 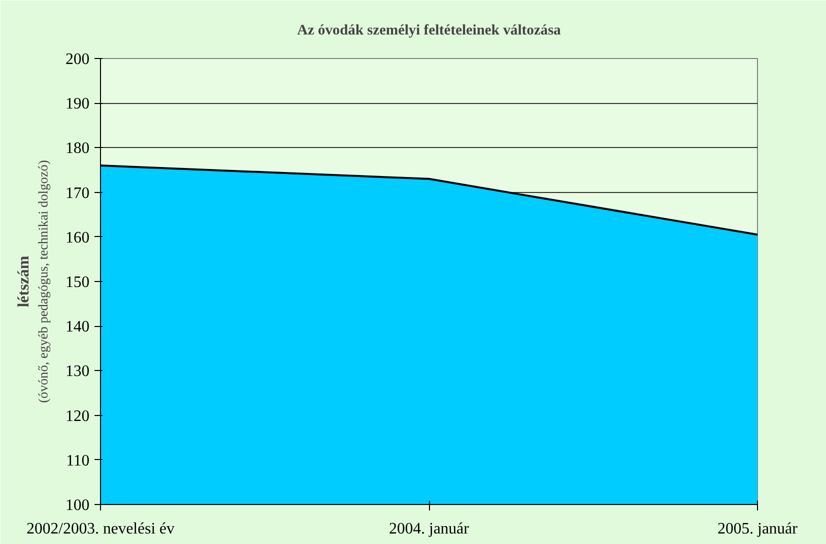 I want to click on y-tick-label: 200, so click(x=78, y=59).